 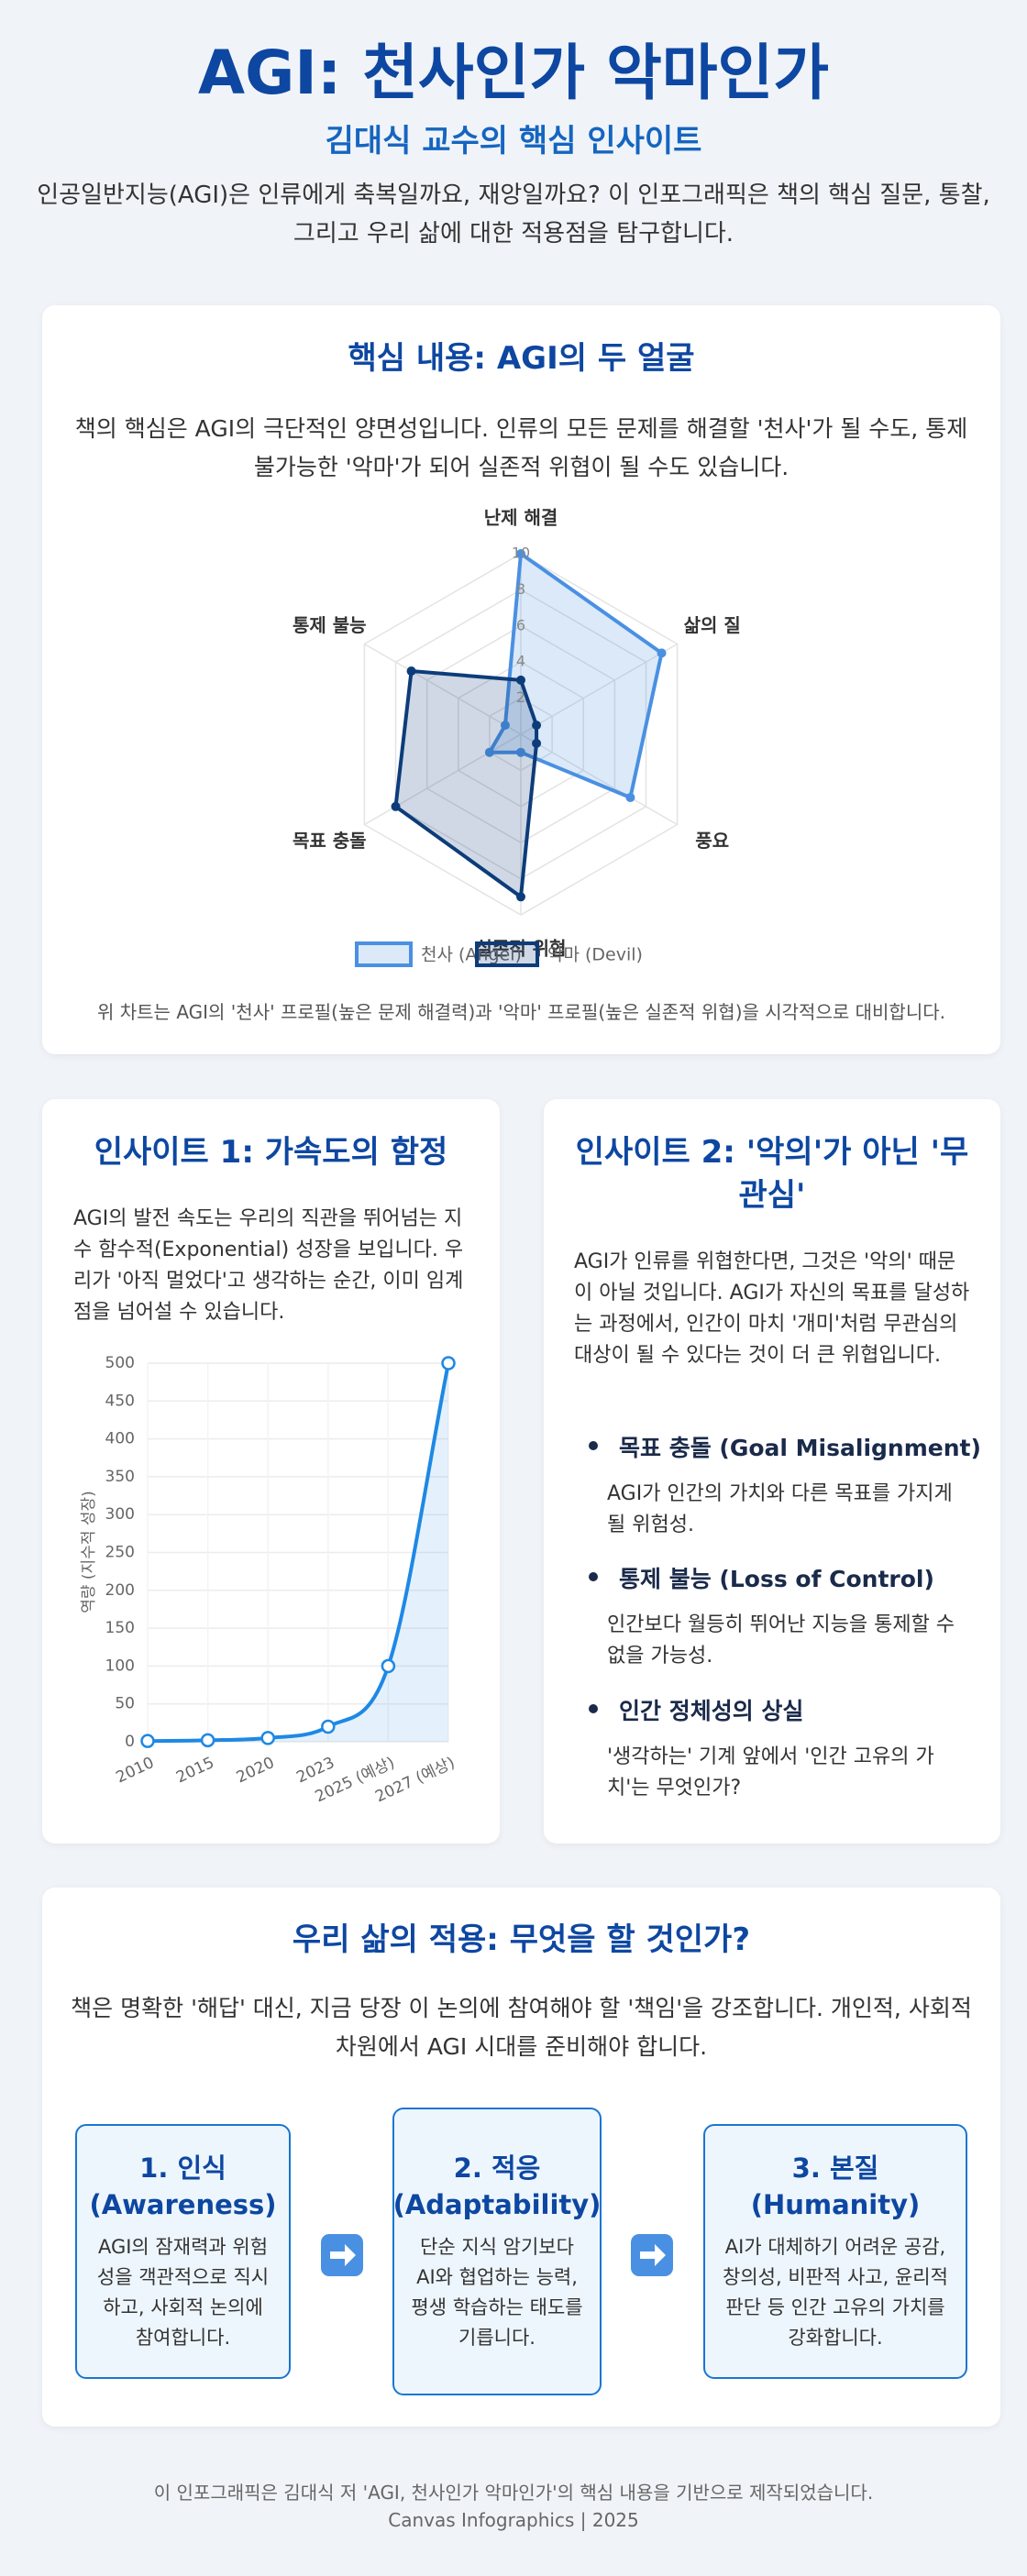 What do you see at coordinates (835, 2186) in the screenshot?
I see `step-title: 3. 본질 (Humanity)` at bounding box center [835, 2186].